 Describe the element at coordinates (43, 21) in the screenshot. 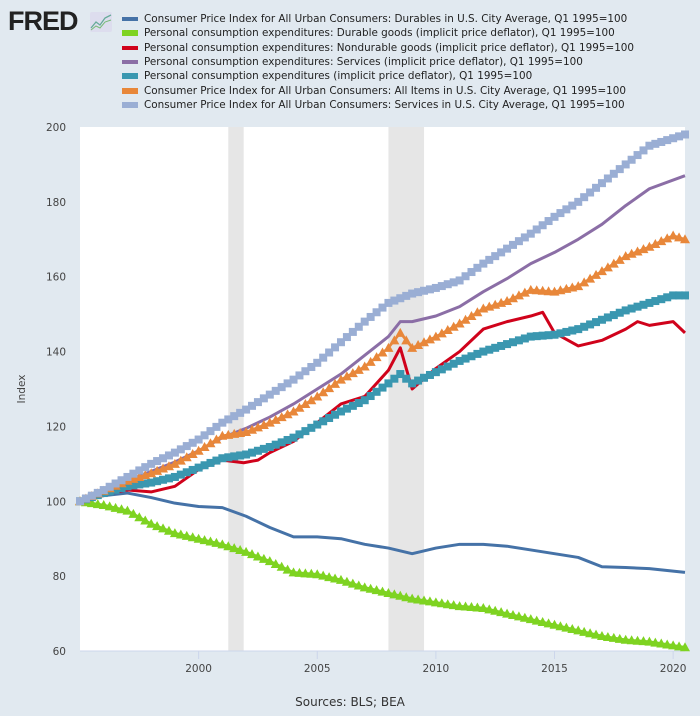

I see `fred-logo: FRED` at that location.